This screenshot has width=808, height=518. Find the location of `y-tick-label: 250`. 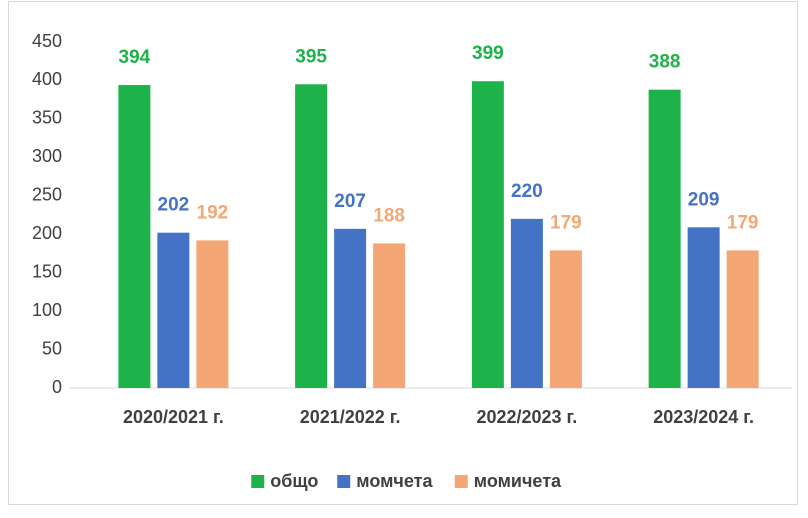

y-tick-label: 250 is located at coordinates (47, 195).